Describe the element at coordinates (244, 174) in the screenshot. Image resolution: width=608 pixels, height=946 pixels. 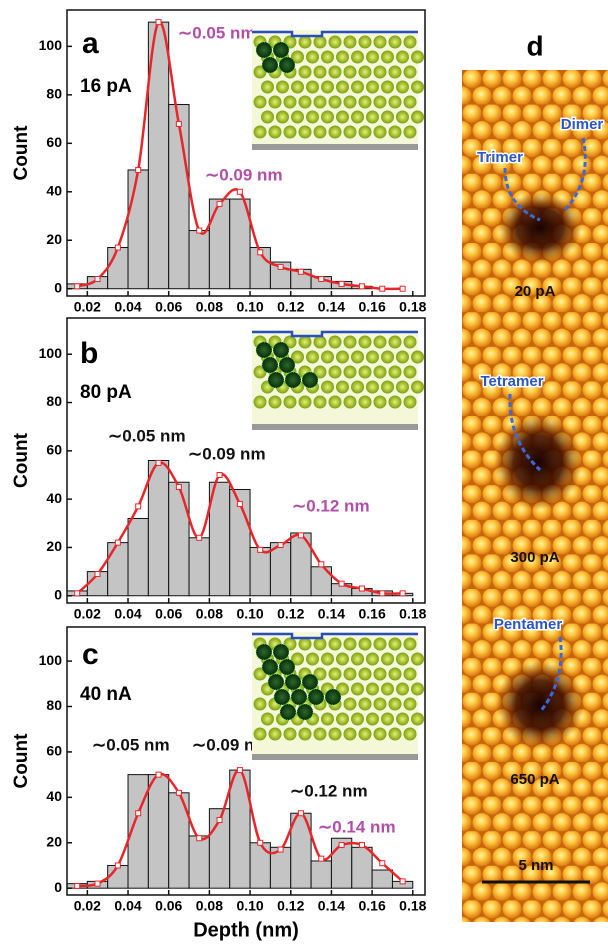
I see `peak-annotation: ∼0.09 nm` at that location.